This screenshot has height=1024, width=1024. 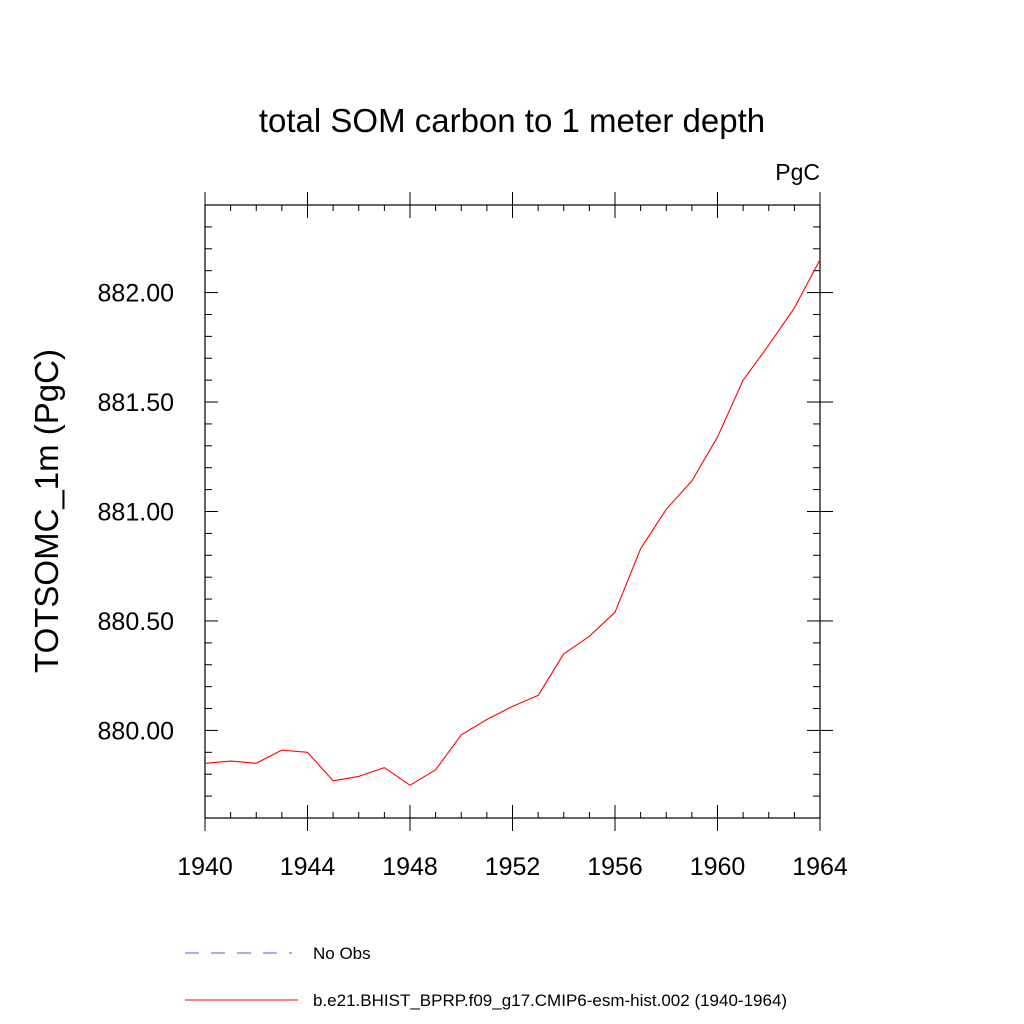 I want to click on y-tick-label: 882.00, so click(x=136, y=294).